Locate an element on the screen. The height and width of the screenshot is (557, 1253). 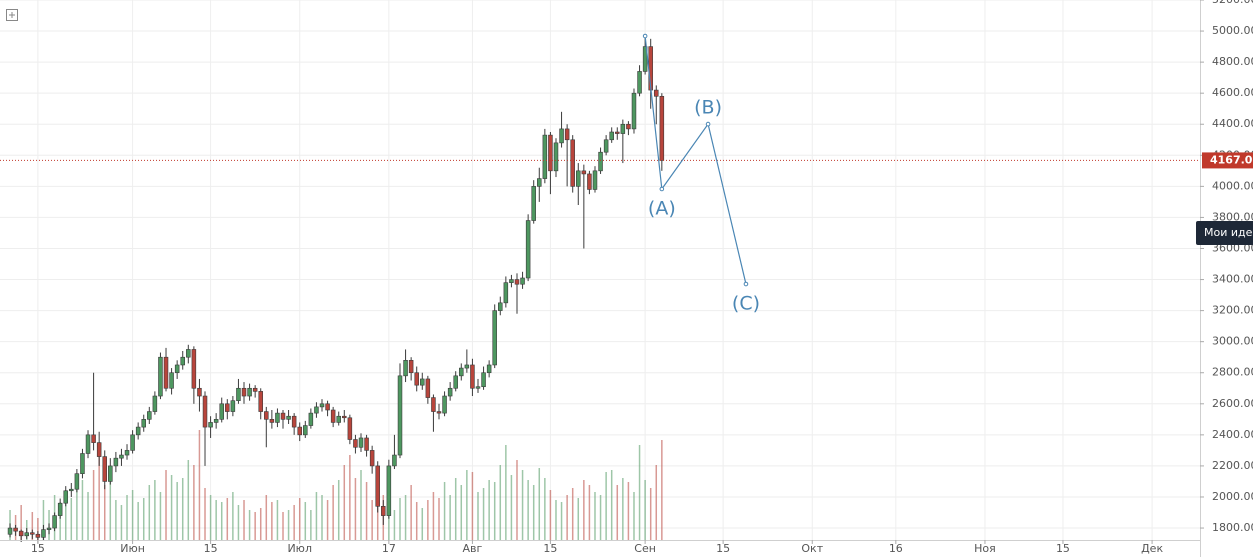
x-tick-label: Авг is located at coordinates (473, 548).